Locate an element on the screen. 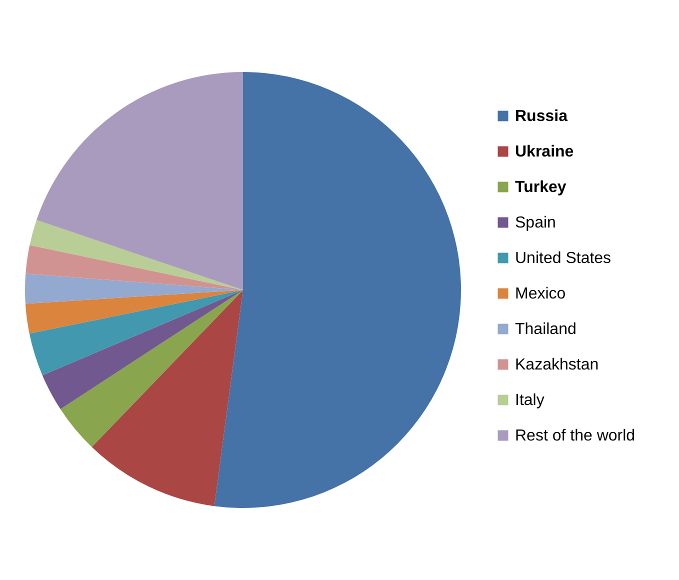 This screenshot has height=580, width=679. legend-label: Russia is located at coordinates (541, 116).